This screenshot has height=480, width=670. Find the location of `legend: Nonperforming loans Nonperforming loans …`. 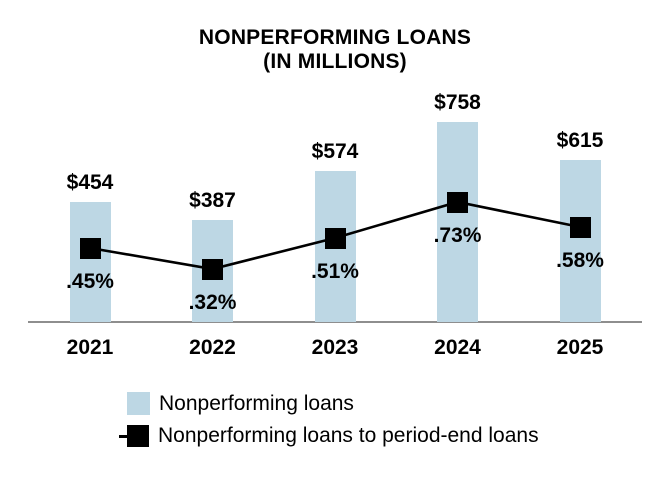

legend: Nonperforming loans Nonperforming loans … is located at coordinates (329, 419).